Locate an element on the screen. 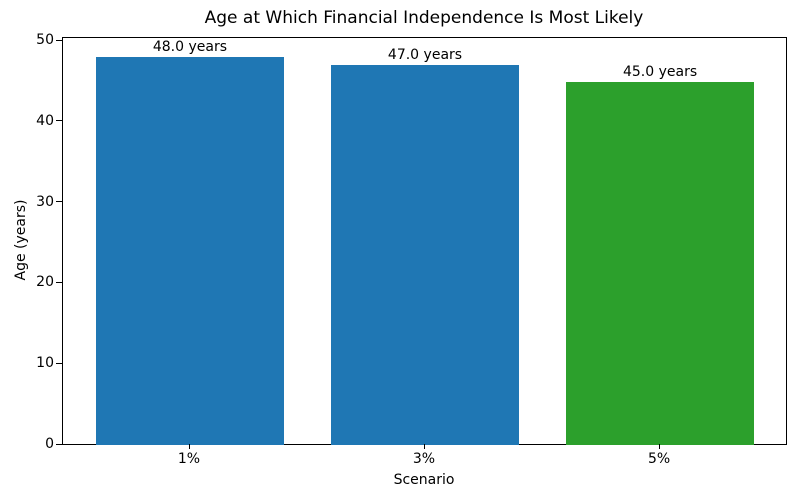 The height and width of the screenshot is (500, 800). y-tick-label: 0 is located at coordinates (49, 444).